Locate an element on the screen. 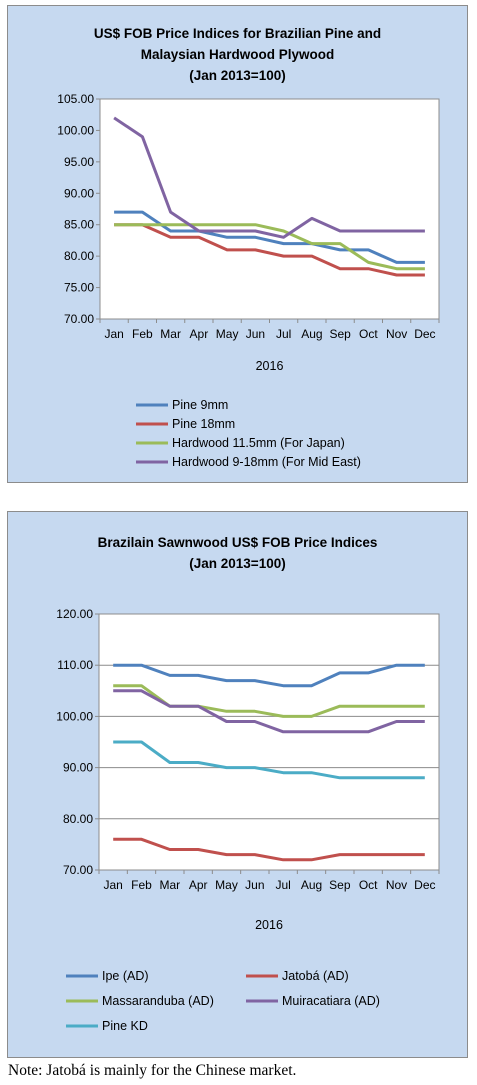 This screenshot has width=477, height=1085. series-line-hardwood-9-18mm-for-mid-east is located at coordinates (269, 177).